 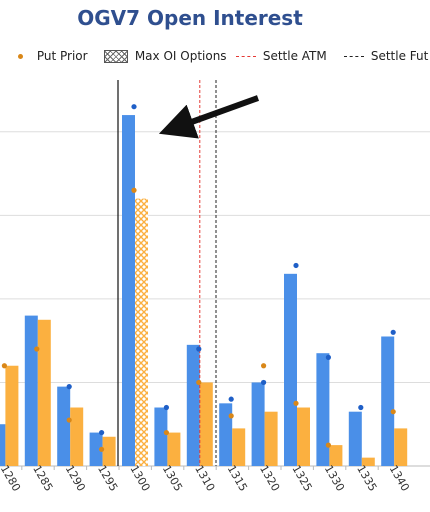 I want to click on legend-put-prior-label: Put Prior, so click(x=62, y=56).